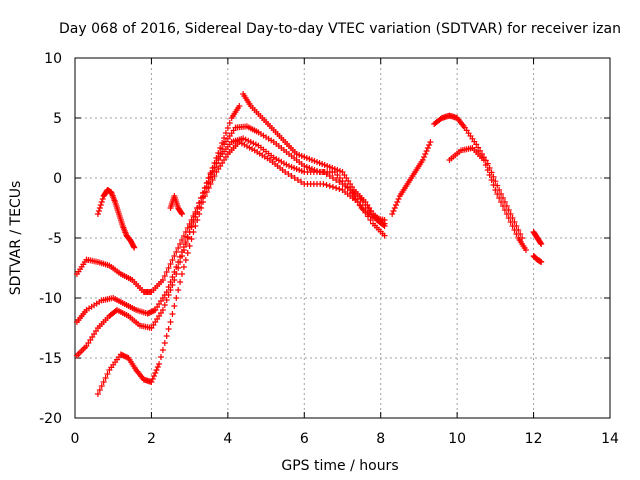 The height and width of the screenshot is (480, 640). Describe the element at coordinates (55, 239) in the screenshot. I see `y-tick-label: -5` at that location.